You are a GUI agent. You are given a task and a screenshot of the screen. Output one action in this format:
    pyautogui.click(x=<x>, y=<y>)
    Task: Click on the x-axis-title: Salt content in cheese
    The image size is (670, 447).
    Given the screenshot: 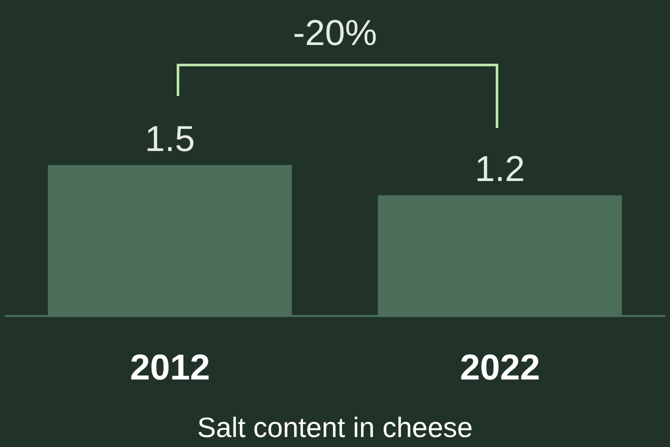 What is the action you would take?
    pyautogui.click(x=335, y=428)
    